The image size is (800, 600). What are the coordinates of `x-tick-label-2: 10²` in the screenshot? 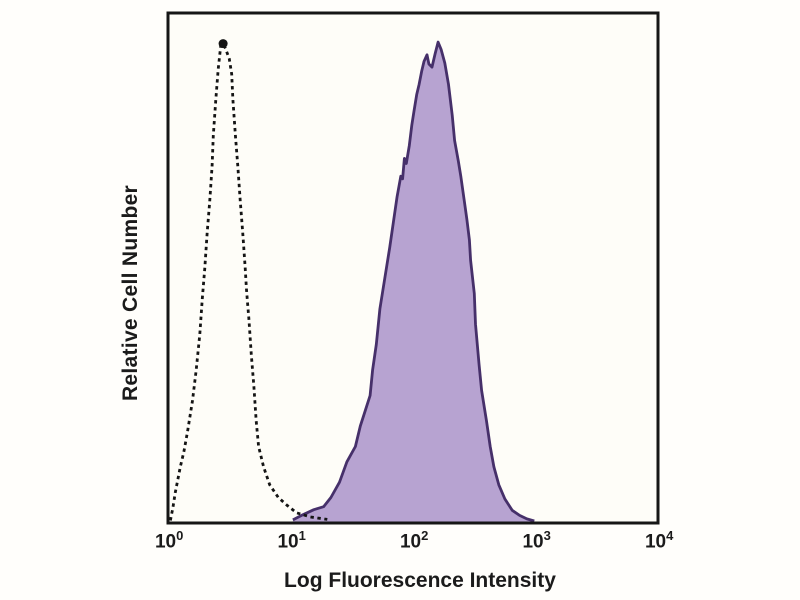 It's located at (414, 541).